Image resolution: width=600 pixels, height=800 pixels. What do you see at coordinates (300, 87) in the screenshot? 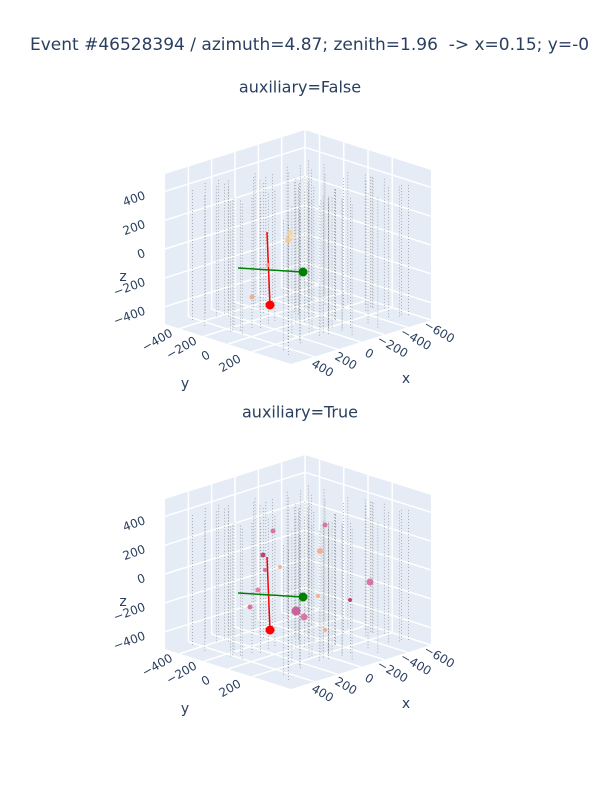
I see `subplot-title: auxiliary=False` at bounding box center [300, 87].